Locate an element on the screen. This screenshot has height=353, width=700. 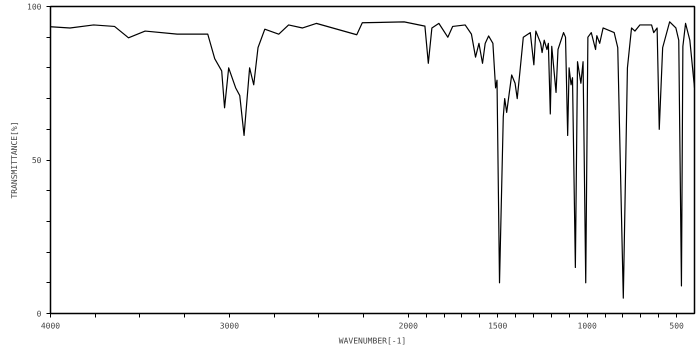
y-tick-label: 0 is located at coordinates (39, 314).